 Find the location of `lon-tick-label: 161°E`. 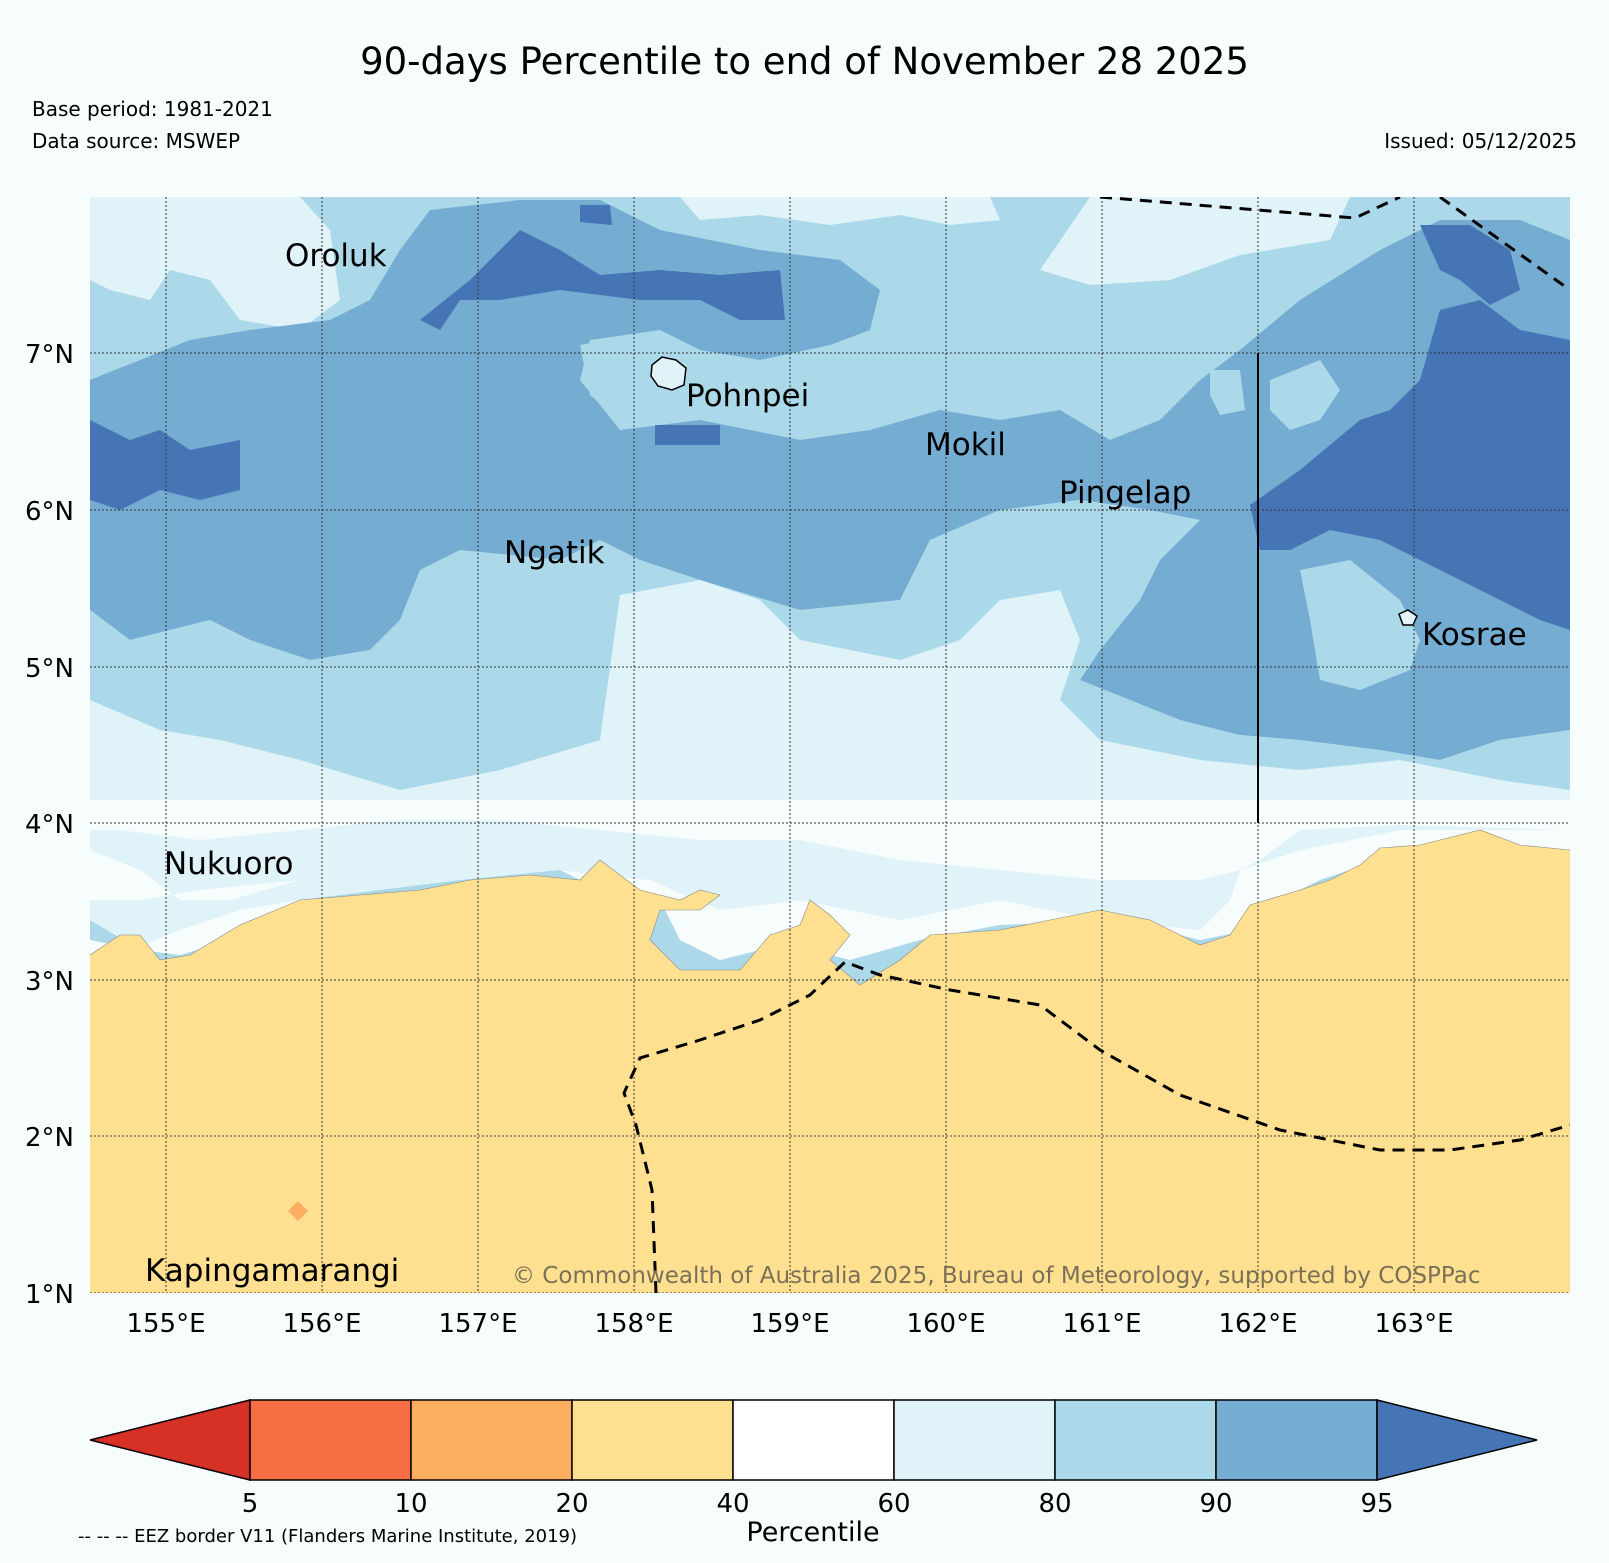

lon-tick-label: 161°E is located at coordinates (1101, 1324).